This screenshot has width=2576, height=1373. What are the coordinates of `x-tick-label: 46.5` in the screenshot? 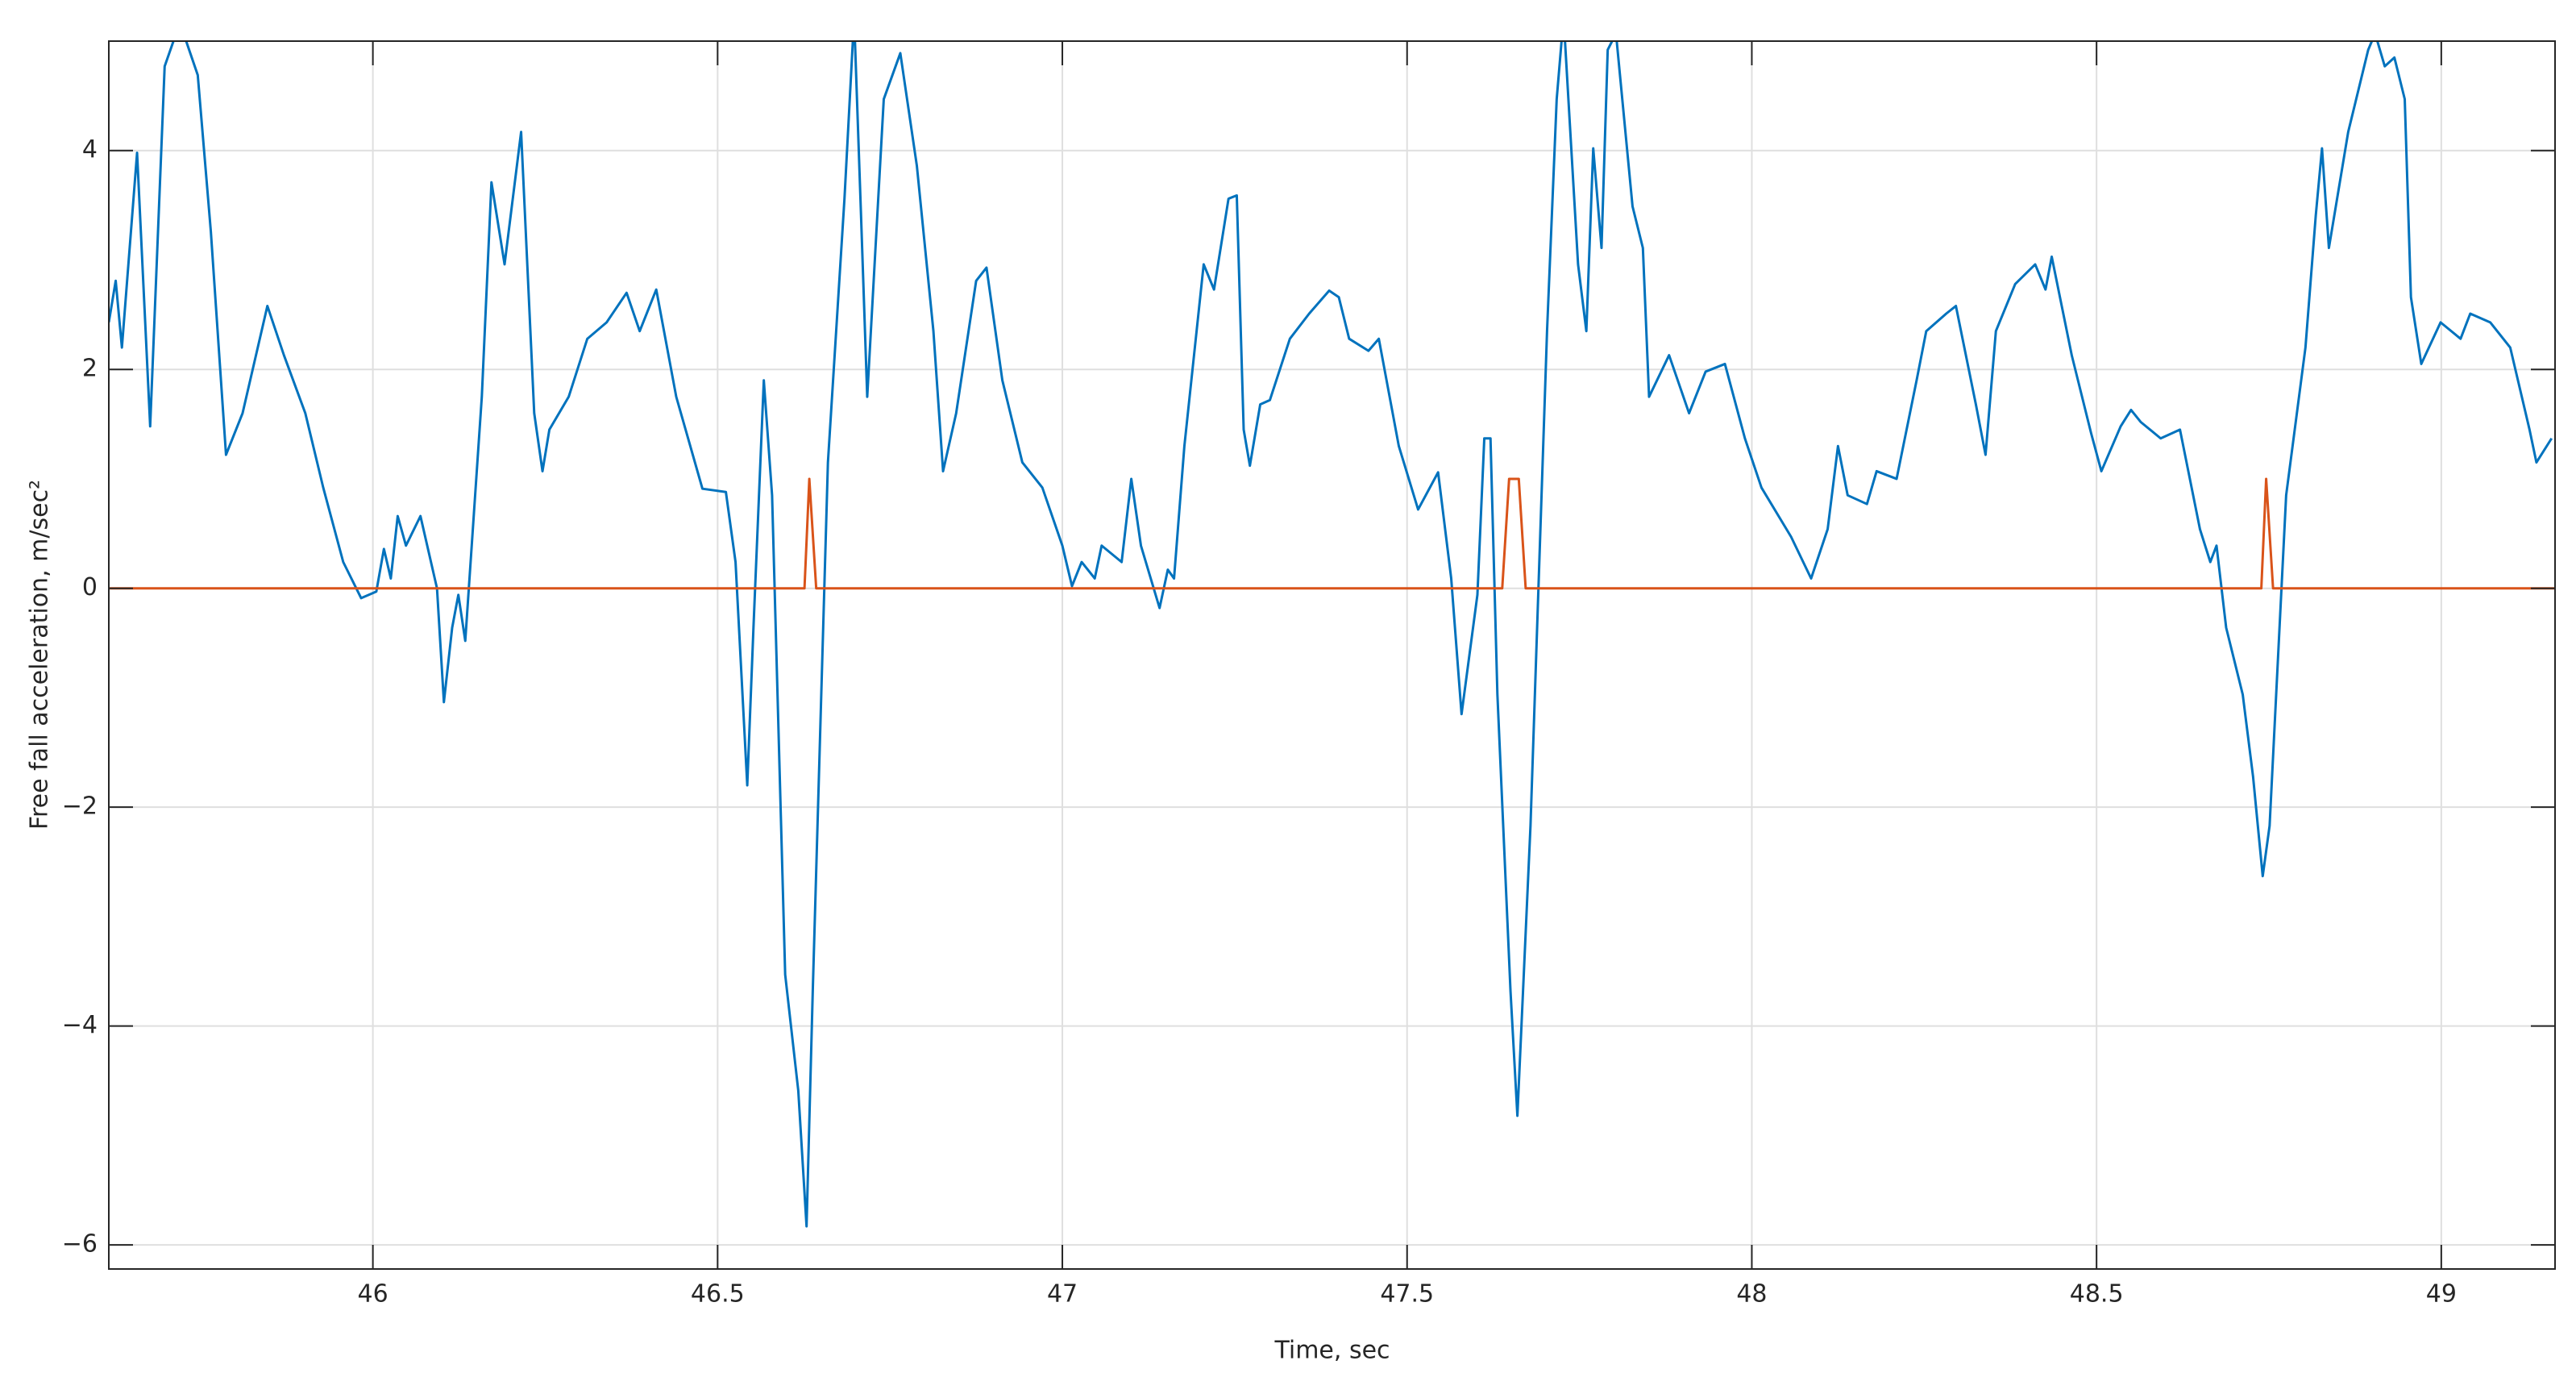 It's located at (718, 1294).